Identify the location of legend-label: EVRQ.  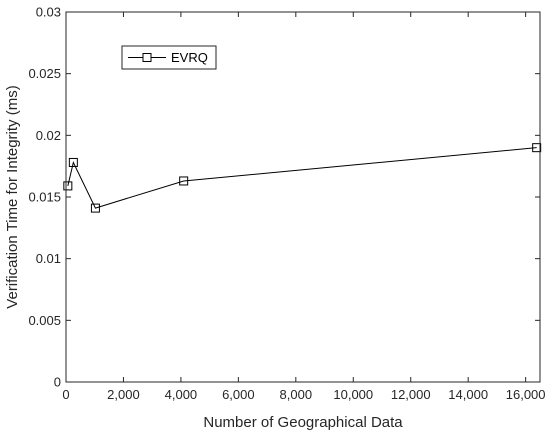
(189, 57).